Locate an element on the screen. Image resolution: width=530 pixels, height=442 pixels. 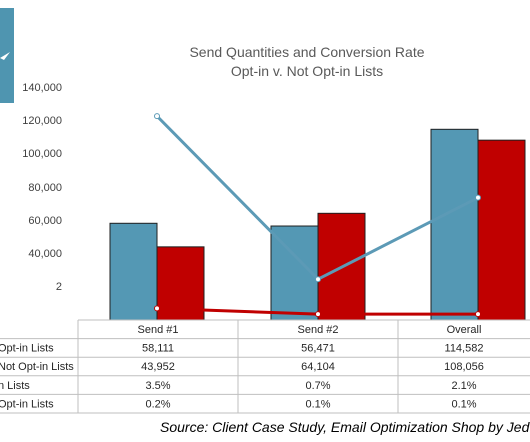
y-tick-label: 2 is located at coordinates (59, 287).